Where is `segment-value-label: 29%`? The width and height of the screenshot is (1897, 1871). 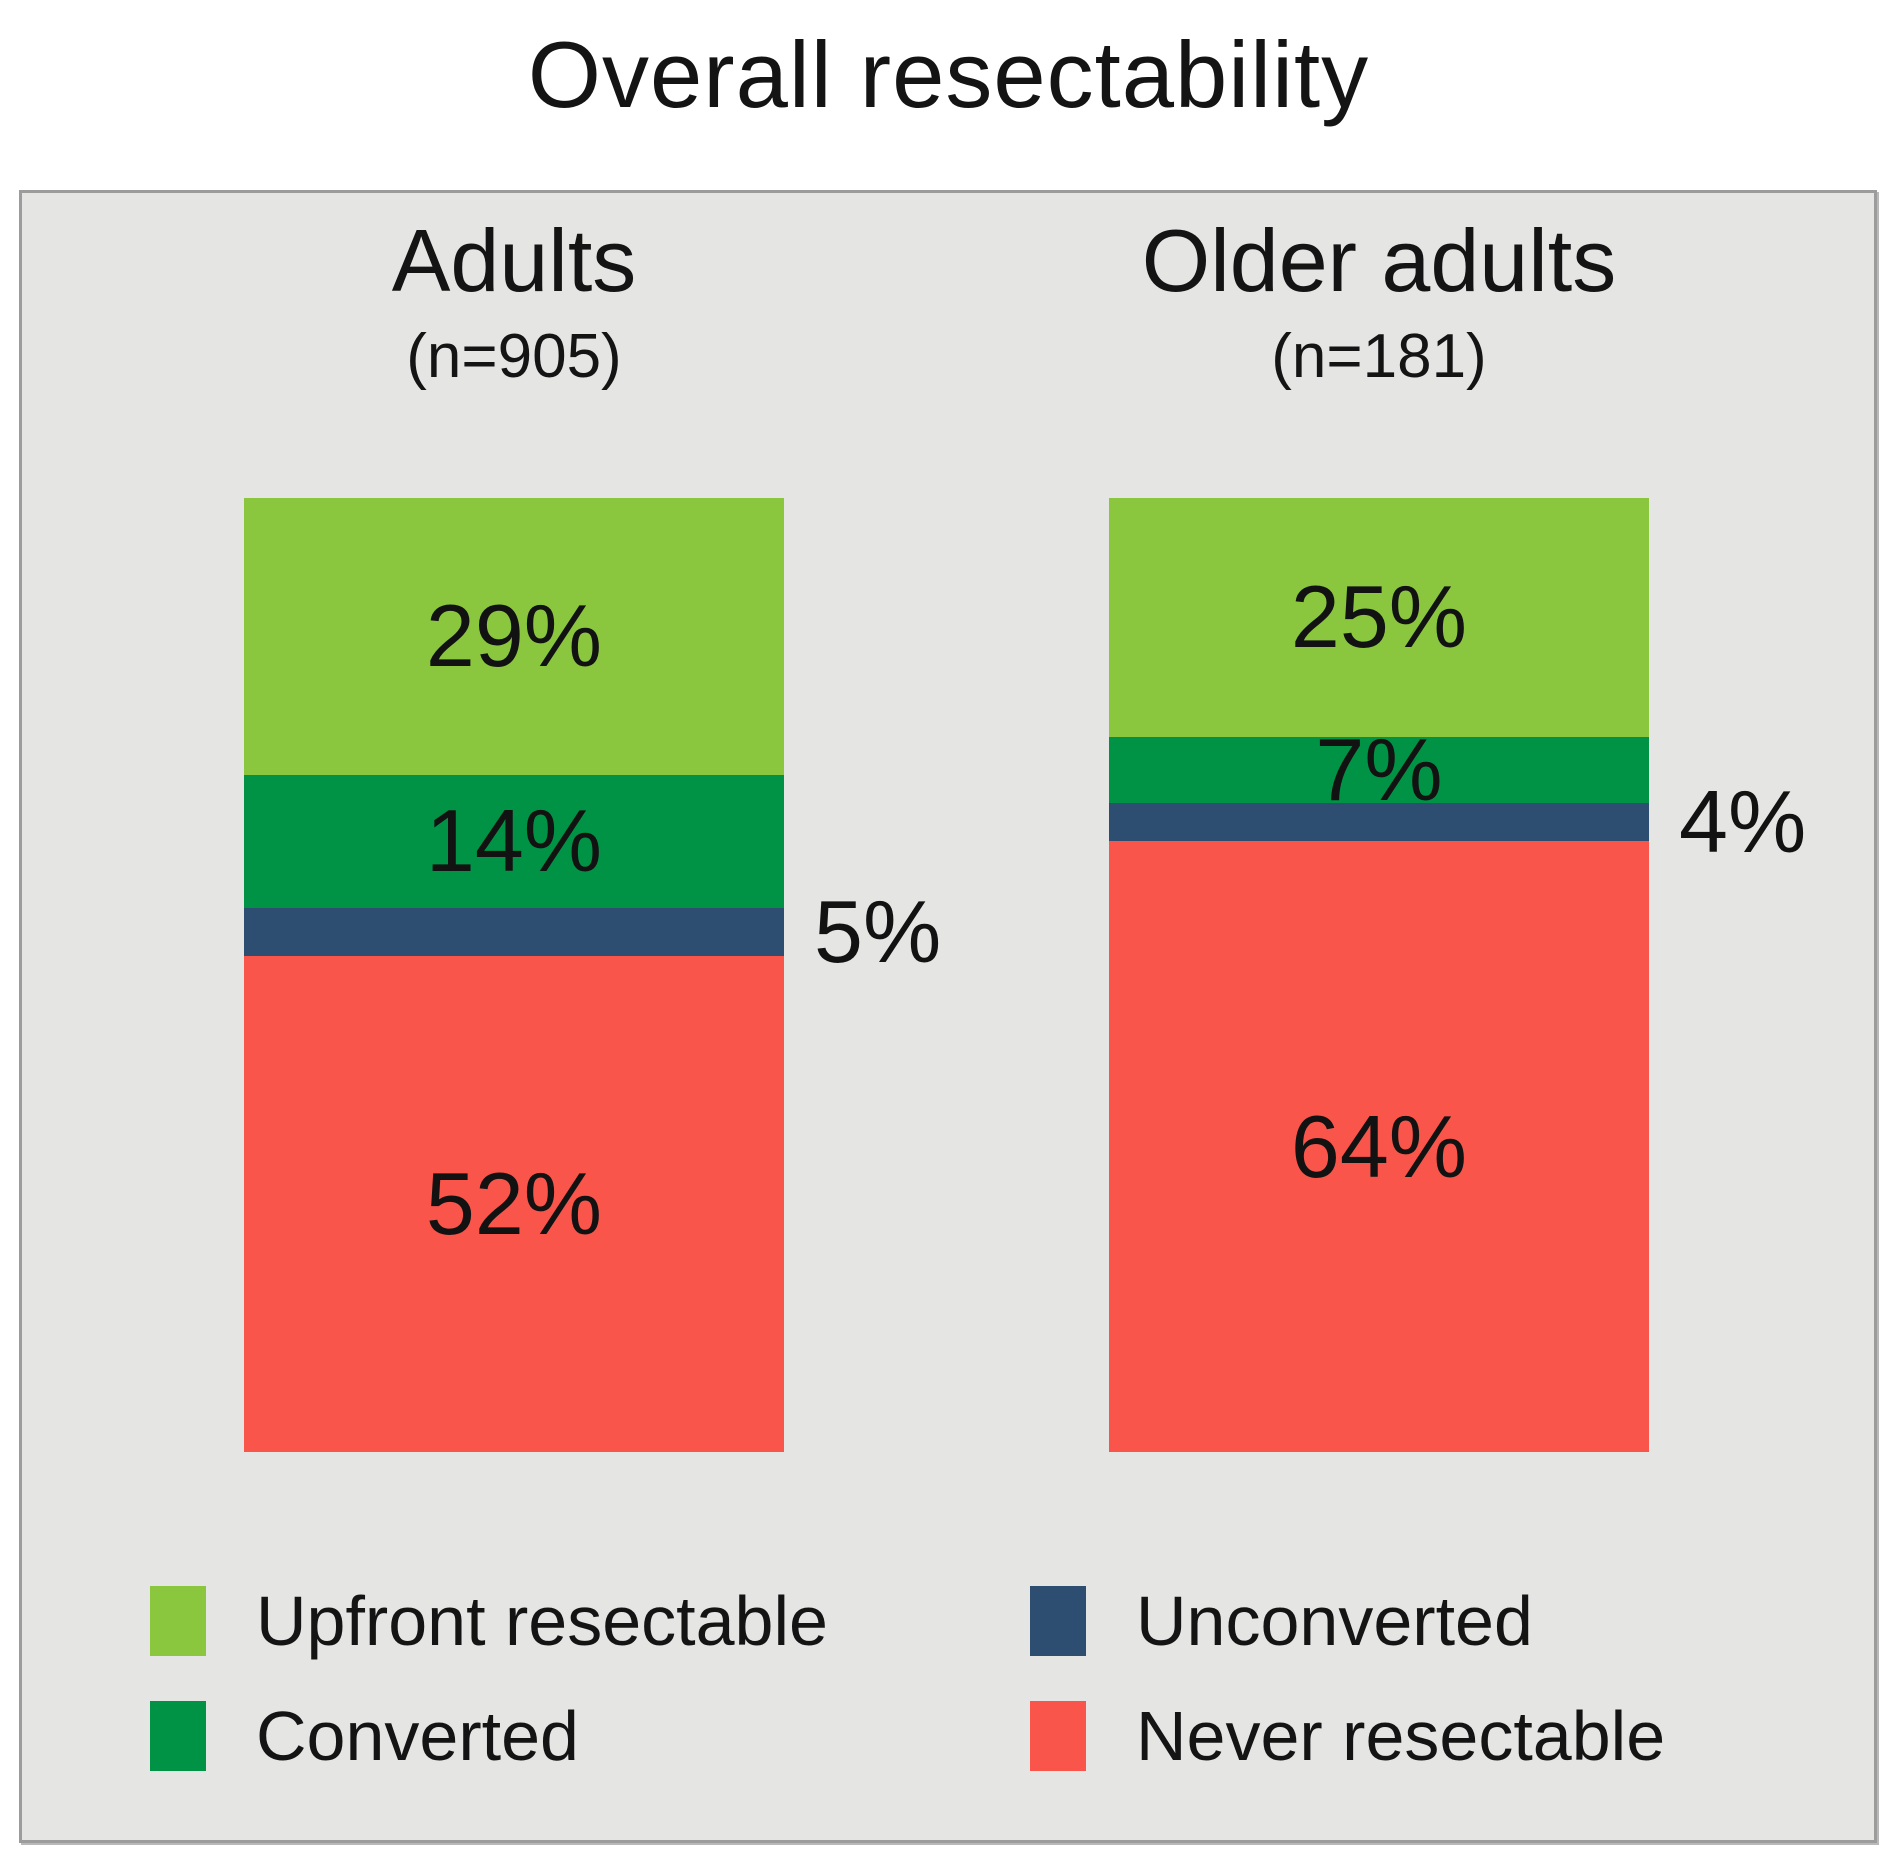
segment-value-label: 29% is located at coordinates (514, 636).